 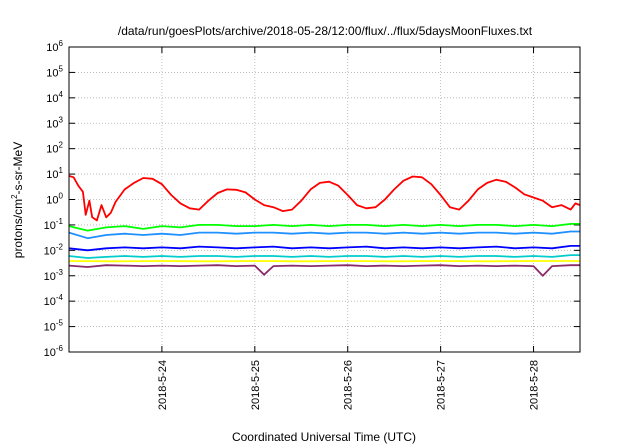 What do you see at coordinates (18, 168) in the screenshot?
I see `y-axis-title-suffix: -s-sr-MeV` at bounding box center [18, 168].